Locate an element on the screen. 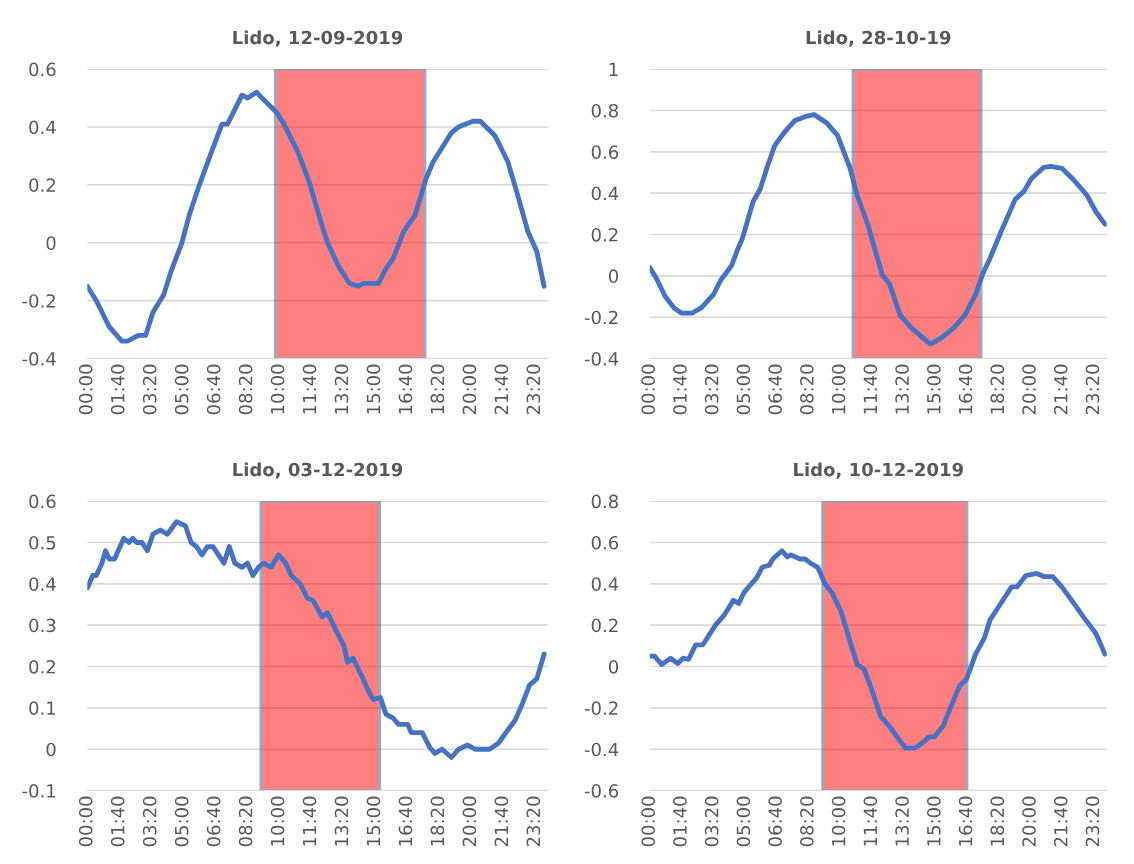 This screenshot has width=1134, height=864. chart-title: Lido, 03-12-2019 is located at coordinates (318, 470).